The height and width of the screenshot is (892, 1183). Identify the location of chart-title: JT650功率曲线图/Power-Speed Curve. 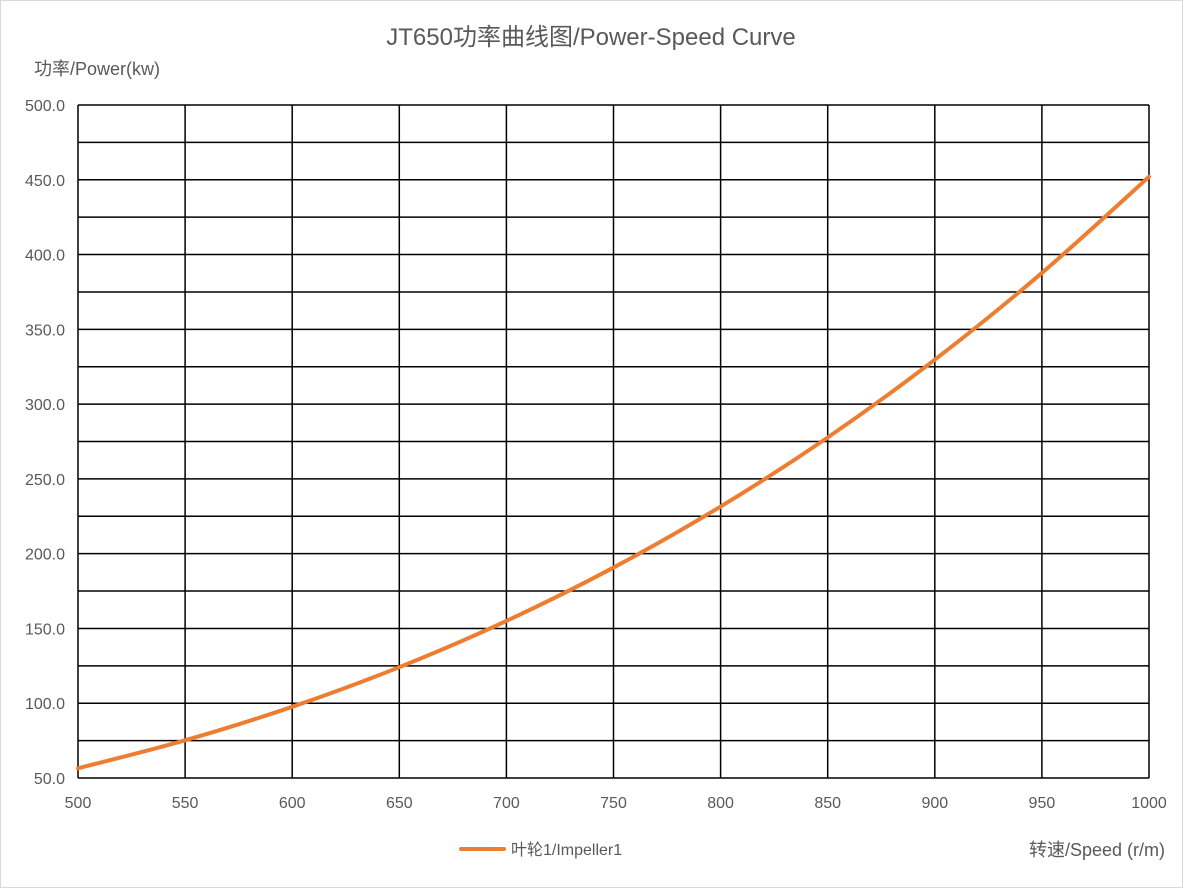
(590, 37).